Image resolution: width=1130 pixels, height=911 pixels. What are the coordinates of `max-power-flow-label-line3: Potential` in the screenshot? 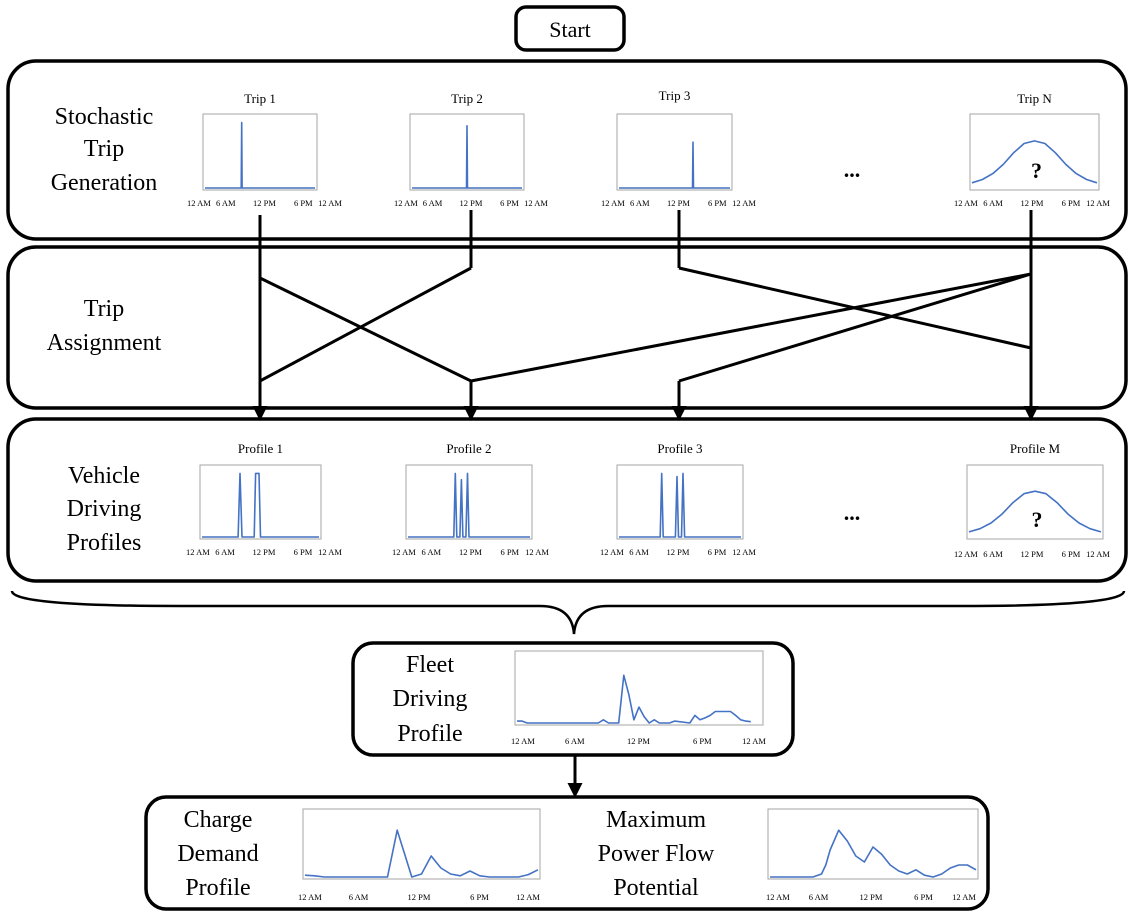 It's located at (656, 888).